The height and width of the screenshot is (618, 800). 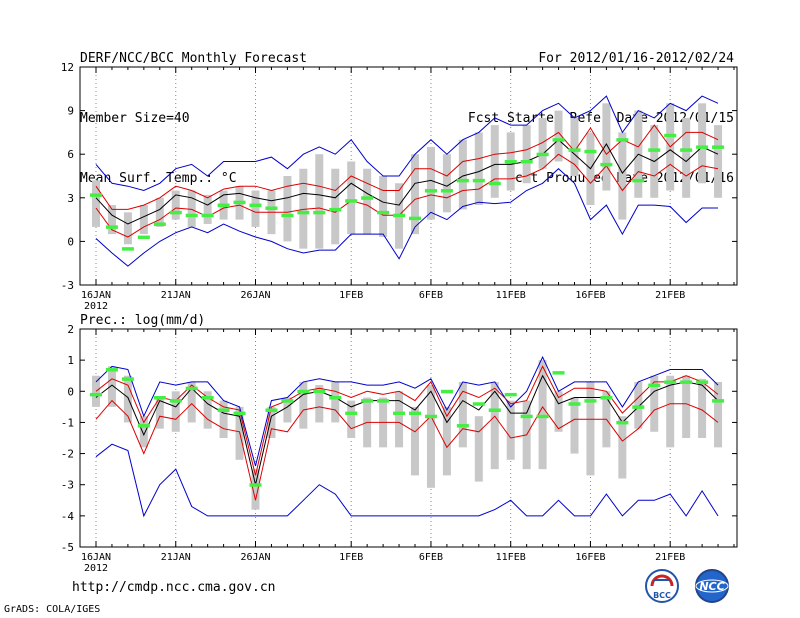 What do you see at coordinates (511, 295) in the screenshot?
I see `xtick-label-0-5: 11FEB` at bounding box center [511, 295].